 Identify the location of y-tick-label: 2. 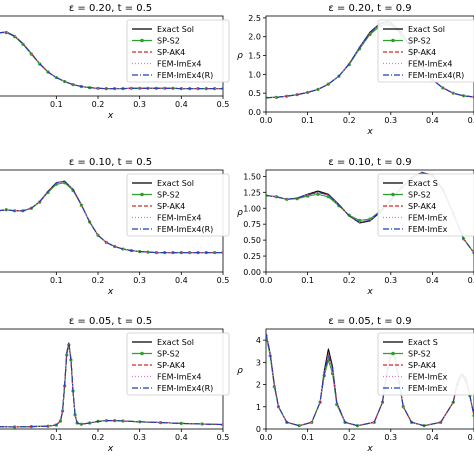
(258, 385).